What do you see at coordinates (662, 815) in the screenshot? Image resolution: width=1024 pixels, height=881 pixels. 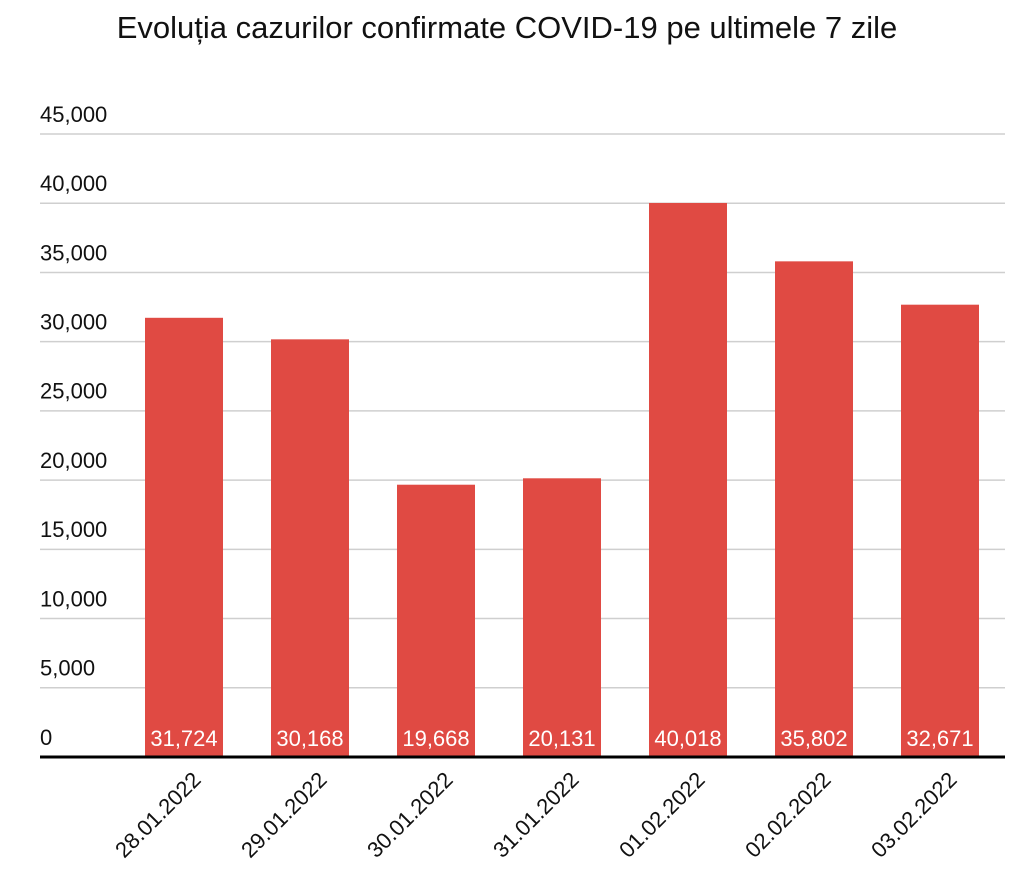 I see `x-tick-label: 01.02.2022` at bounding box center [662, 815].